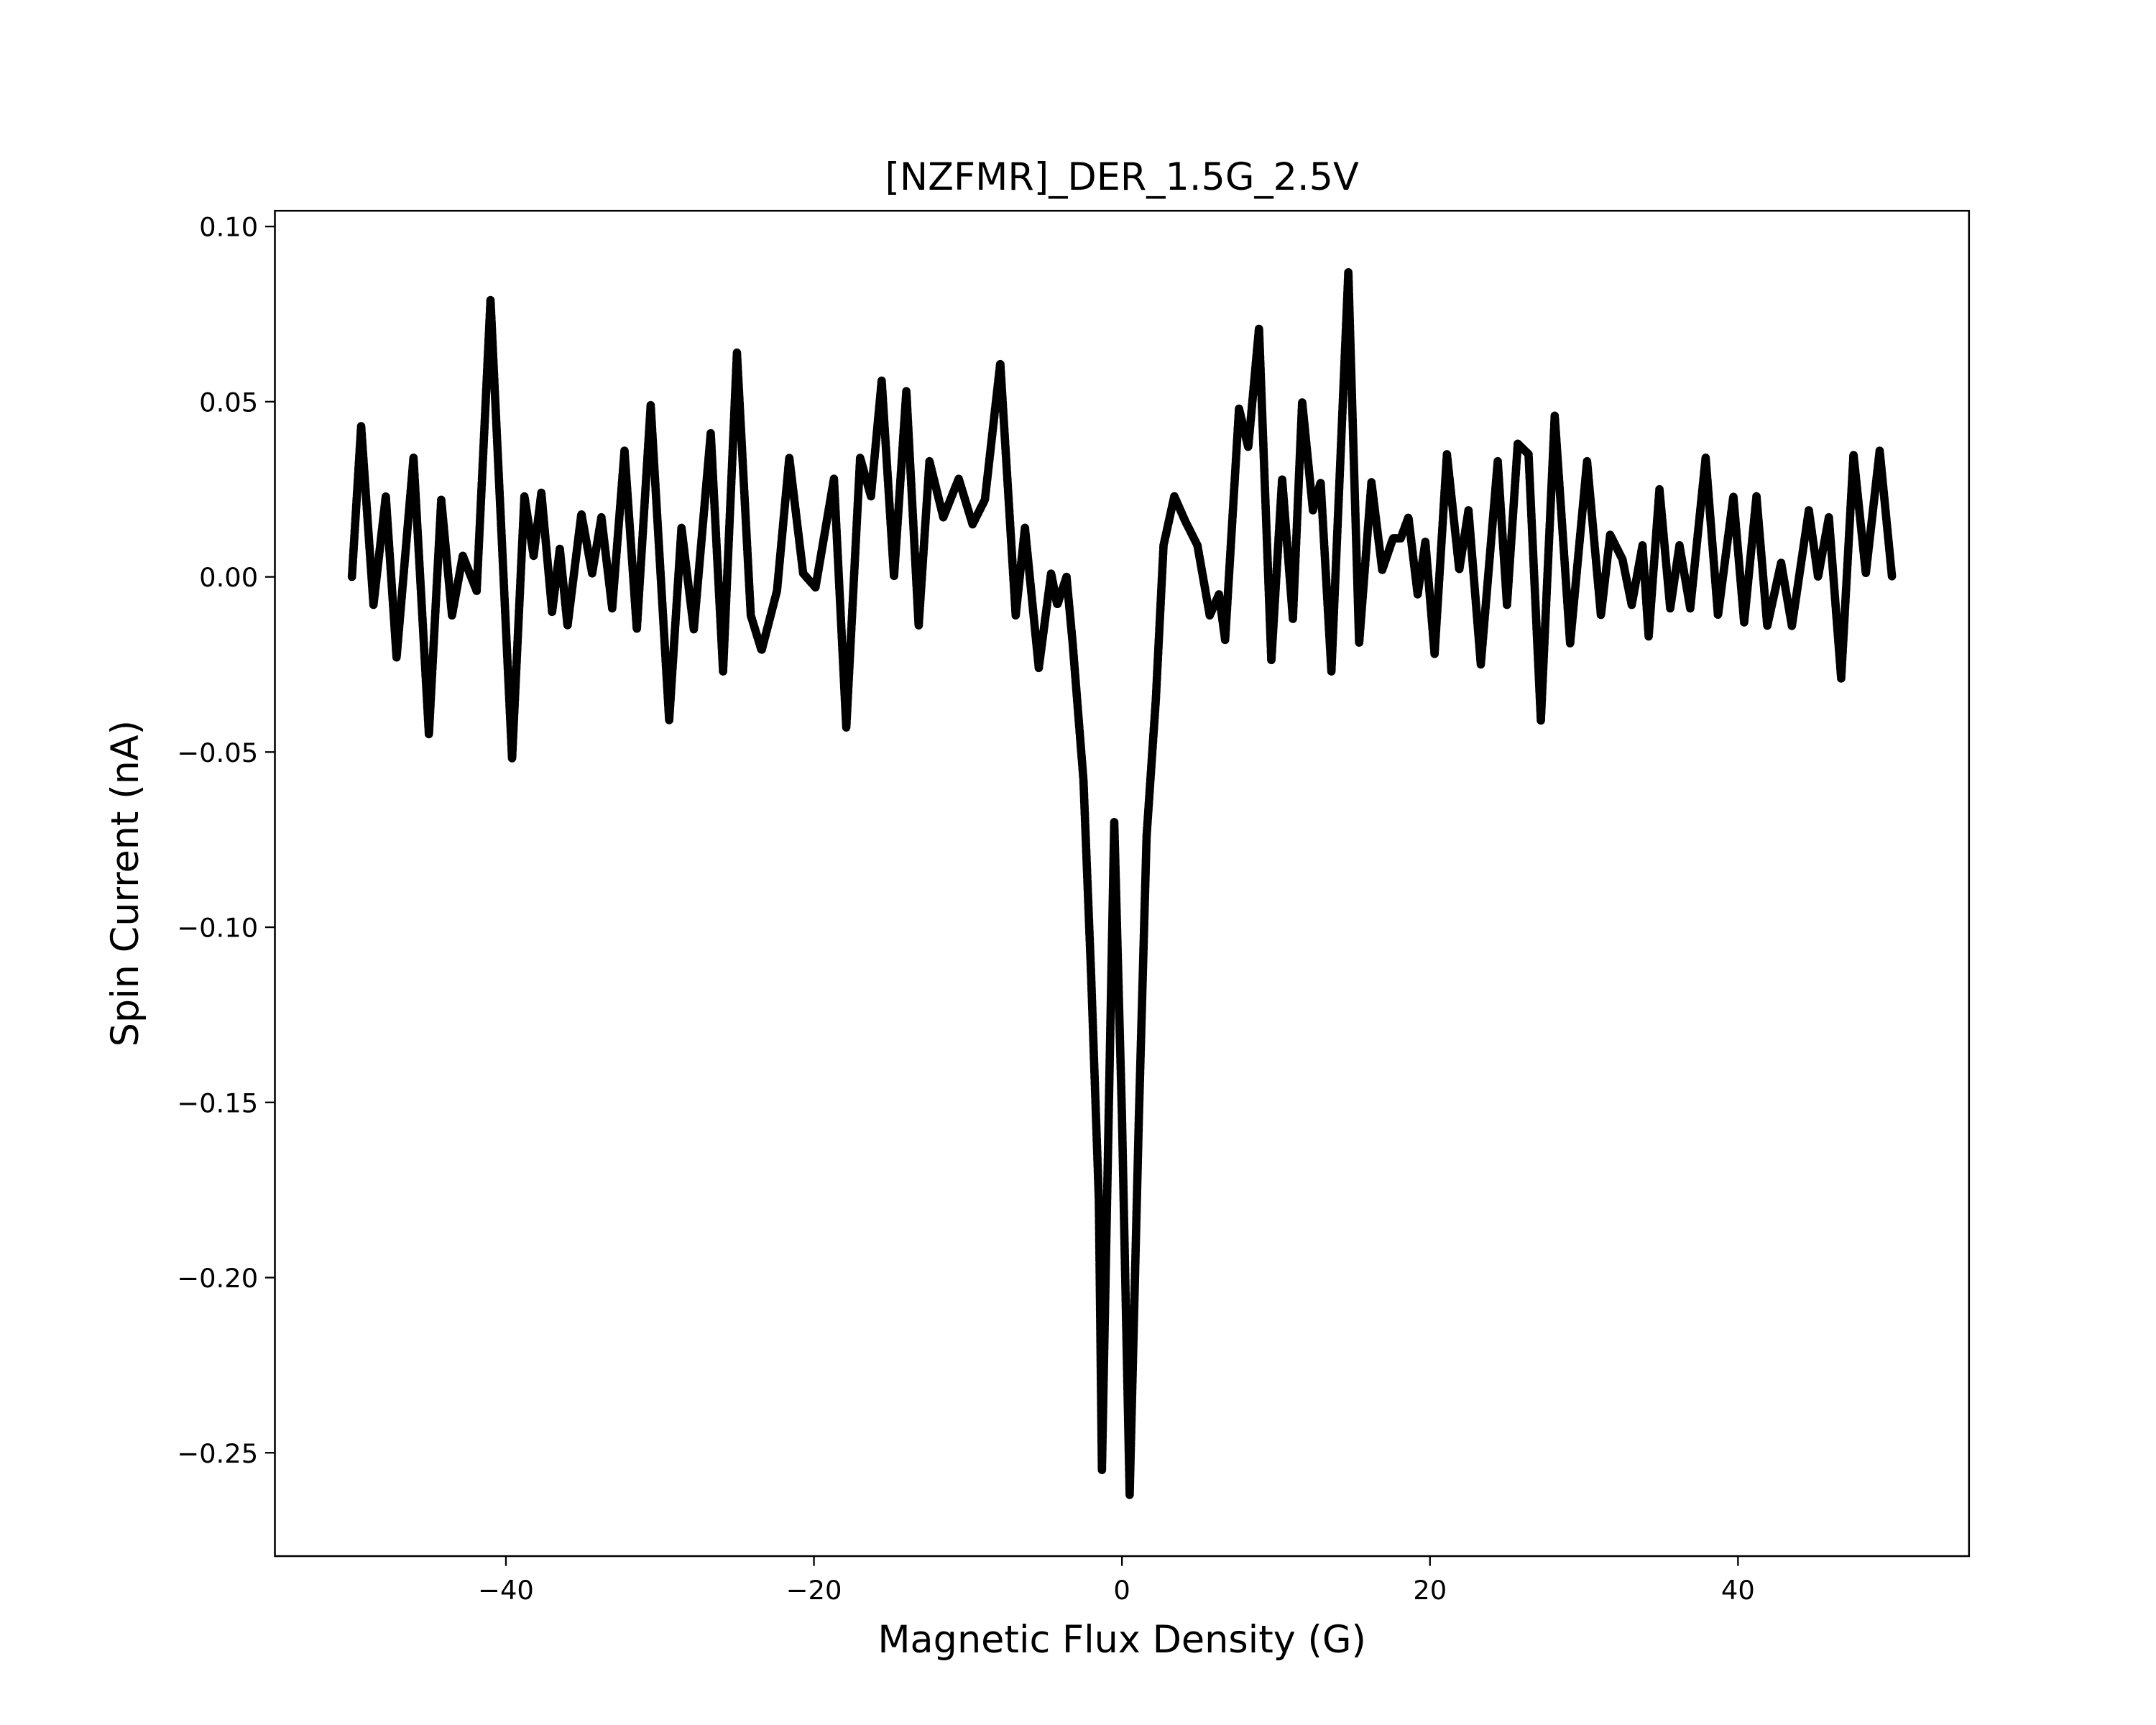 The image size is (2156, 1725). I want to click on x-tick-label: 40, so click(1738, 1590).